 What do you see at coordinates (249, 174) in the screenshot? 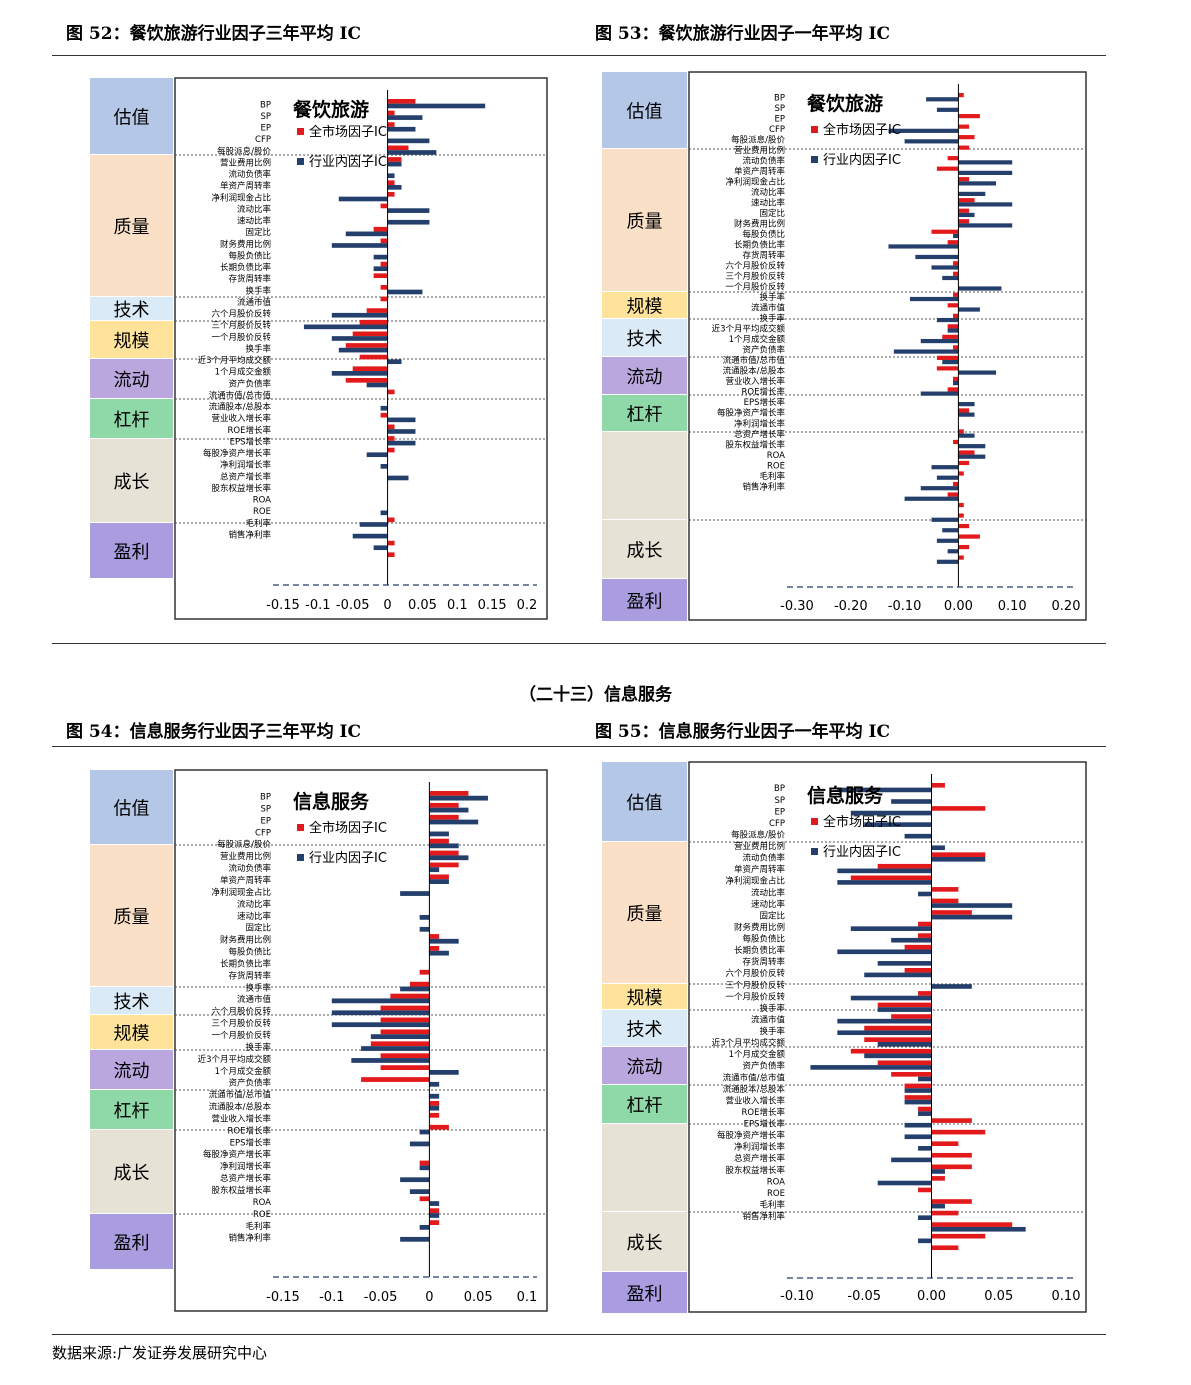
I see `factor-label: 流动负债率` at bounding box center [249, 174].